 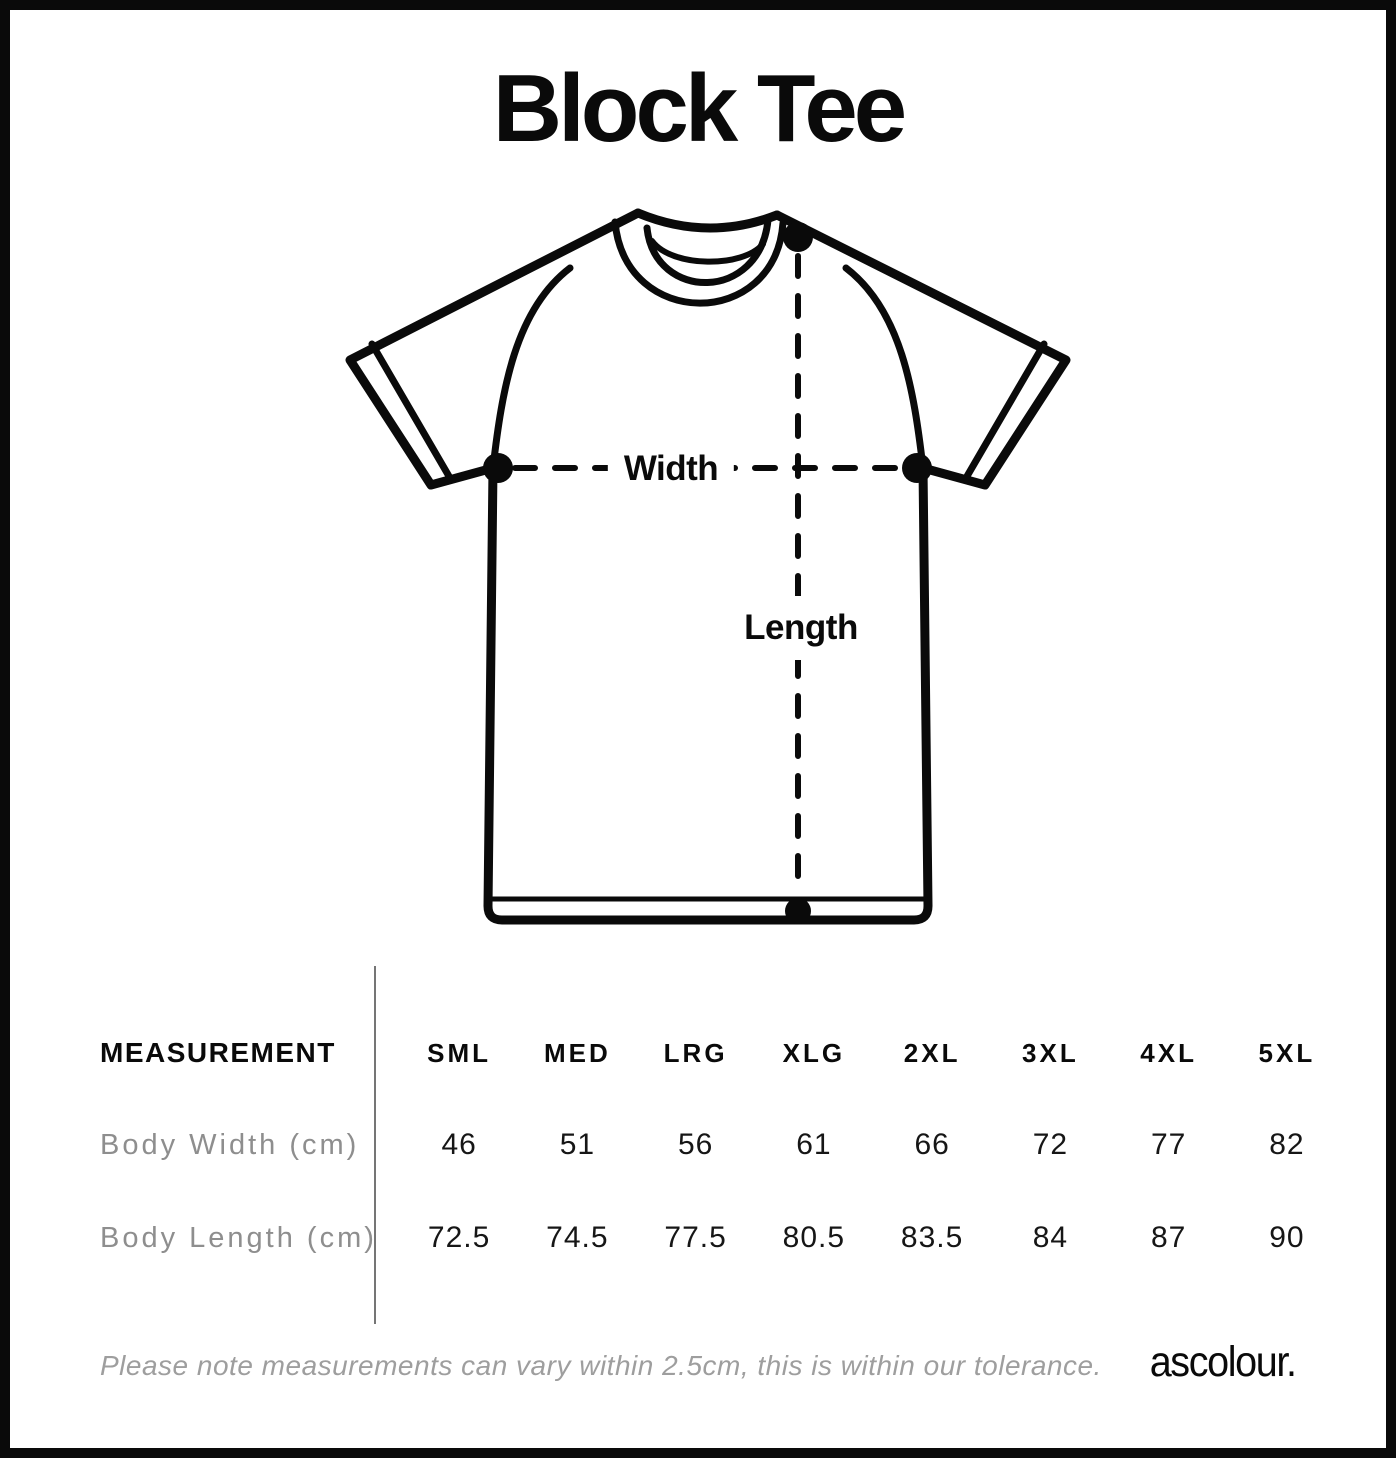 What do you see at coordinates (577, 1237) in the screenshot?
I see `value-cell: 74.5` at bounding box center [577, 1237].